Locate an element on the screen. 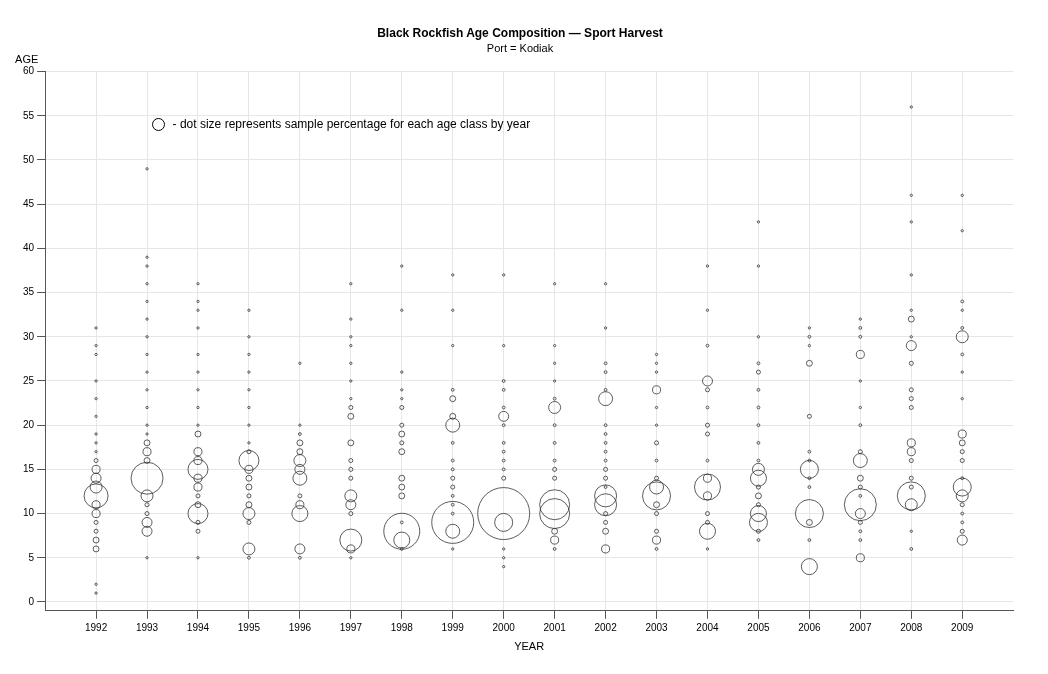  x-tick-label: 1996 is located at coordinates (300, 627).